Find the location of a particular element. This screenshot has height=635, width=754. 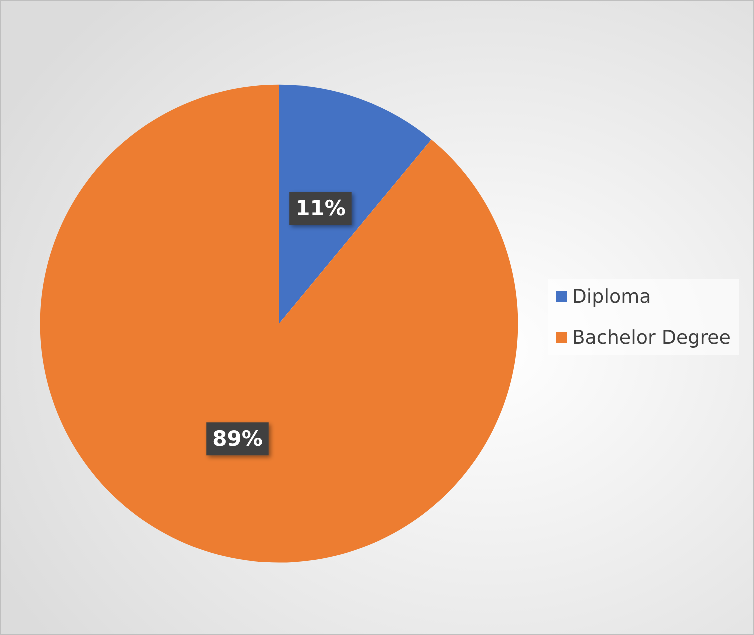

data-label: 11% is located at coordinates (321, 208).